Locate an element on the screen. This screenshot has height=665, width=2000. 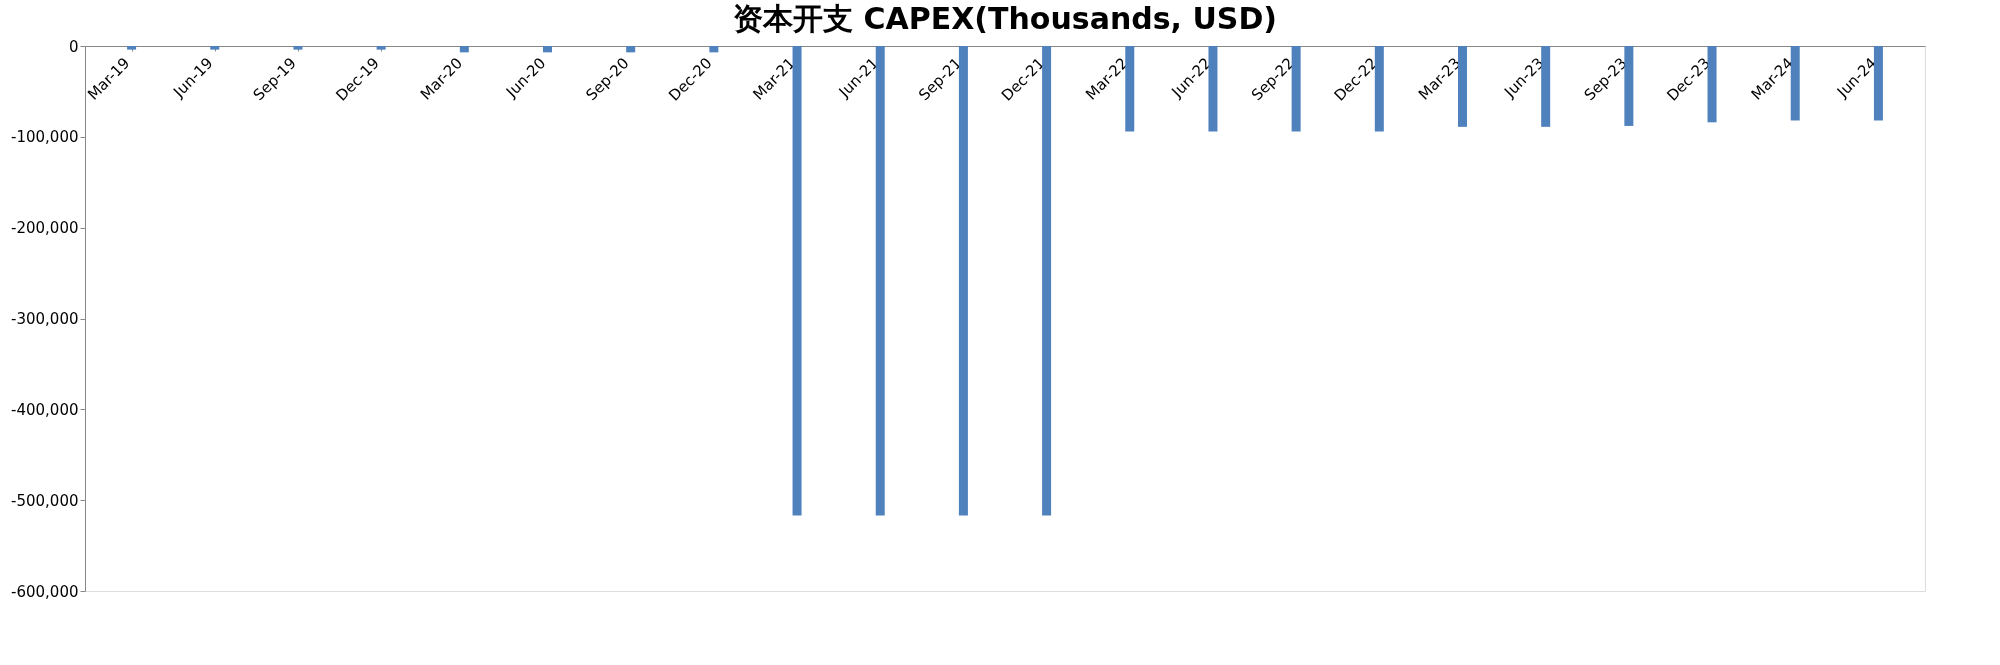
y-tick-label: -200,000 is located at coordinates (45, 228).